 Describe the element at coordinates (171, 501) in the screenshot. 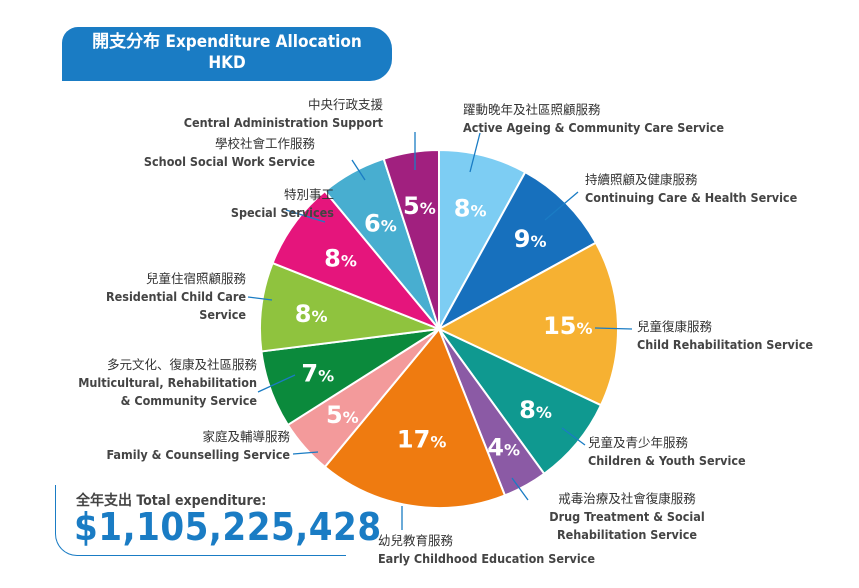

I see `total-label: 全年支出 Total expenditure:` at that location.